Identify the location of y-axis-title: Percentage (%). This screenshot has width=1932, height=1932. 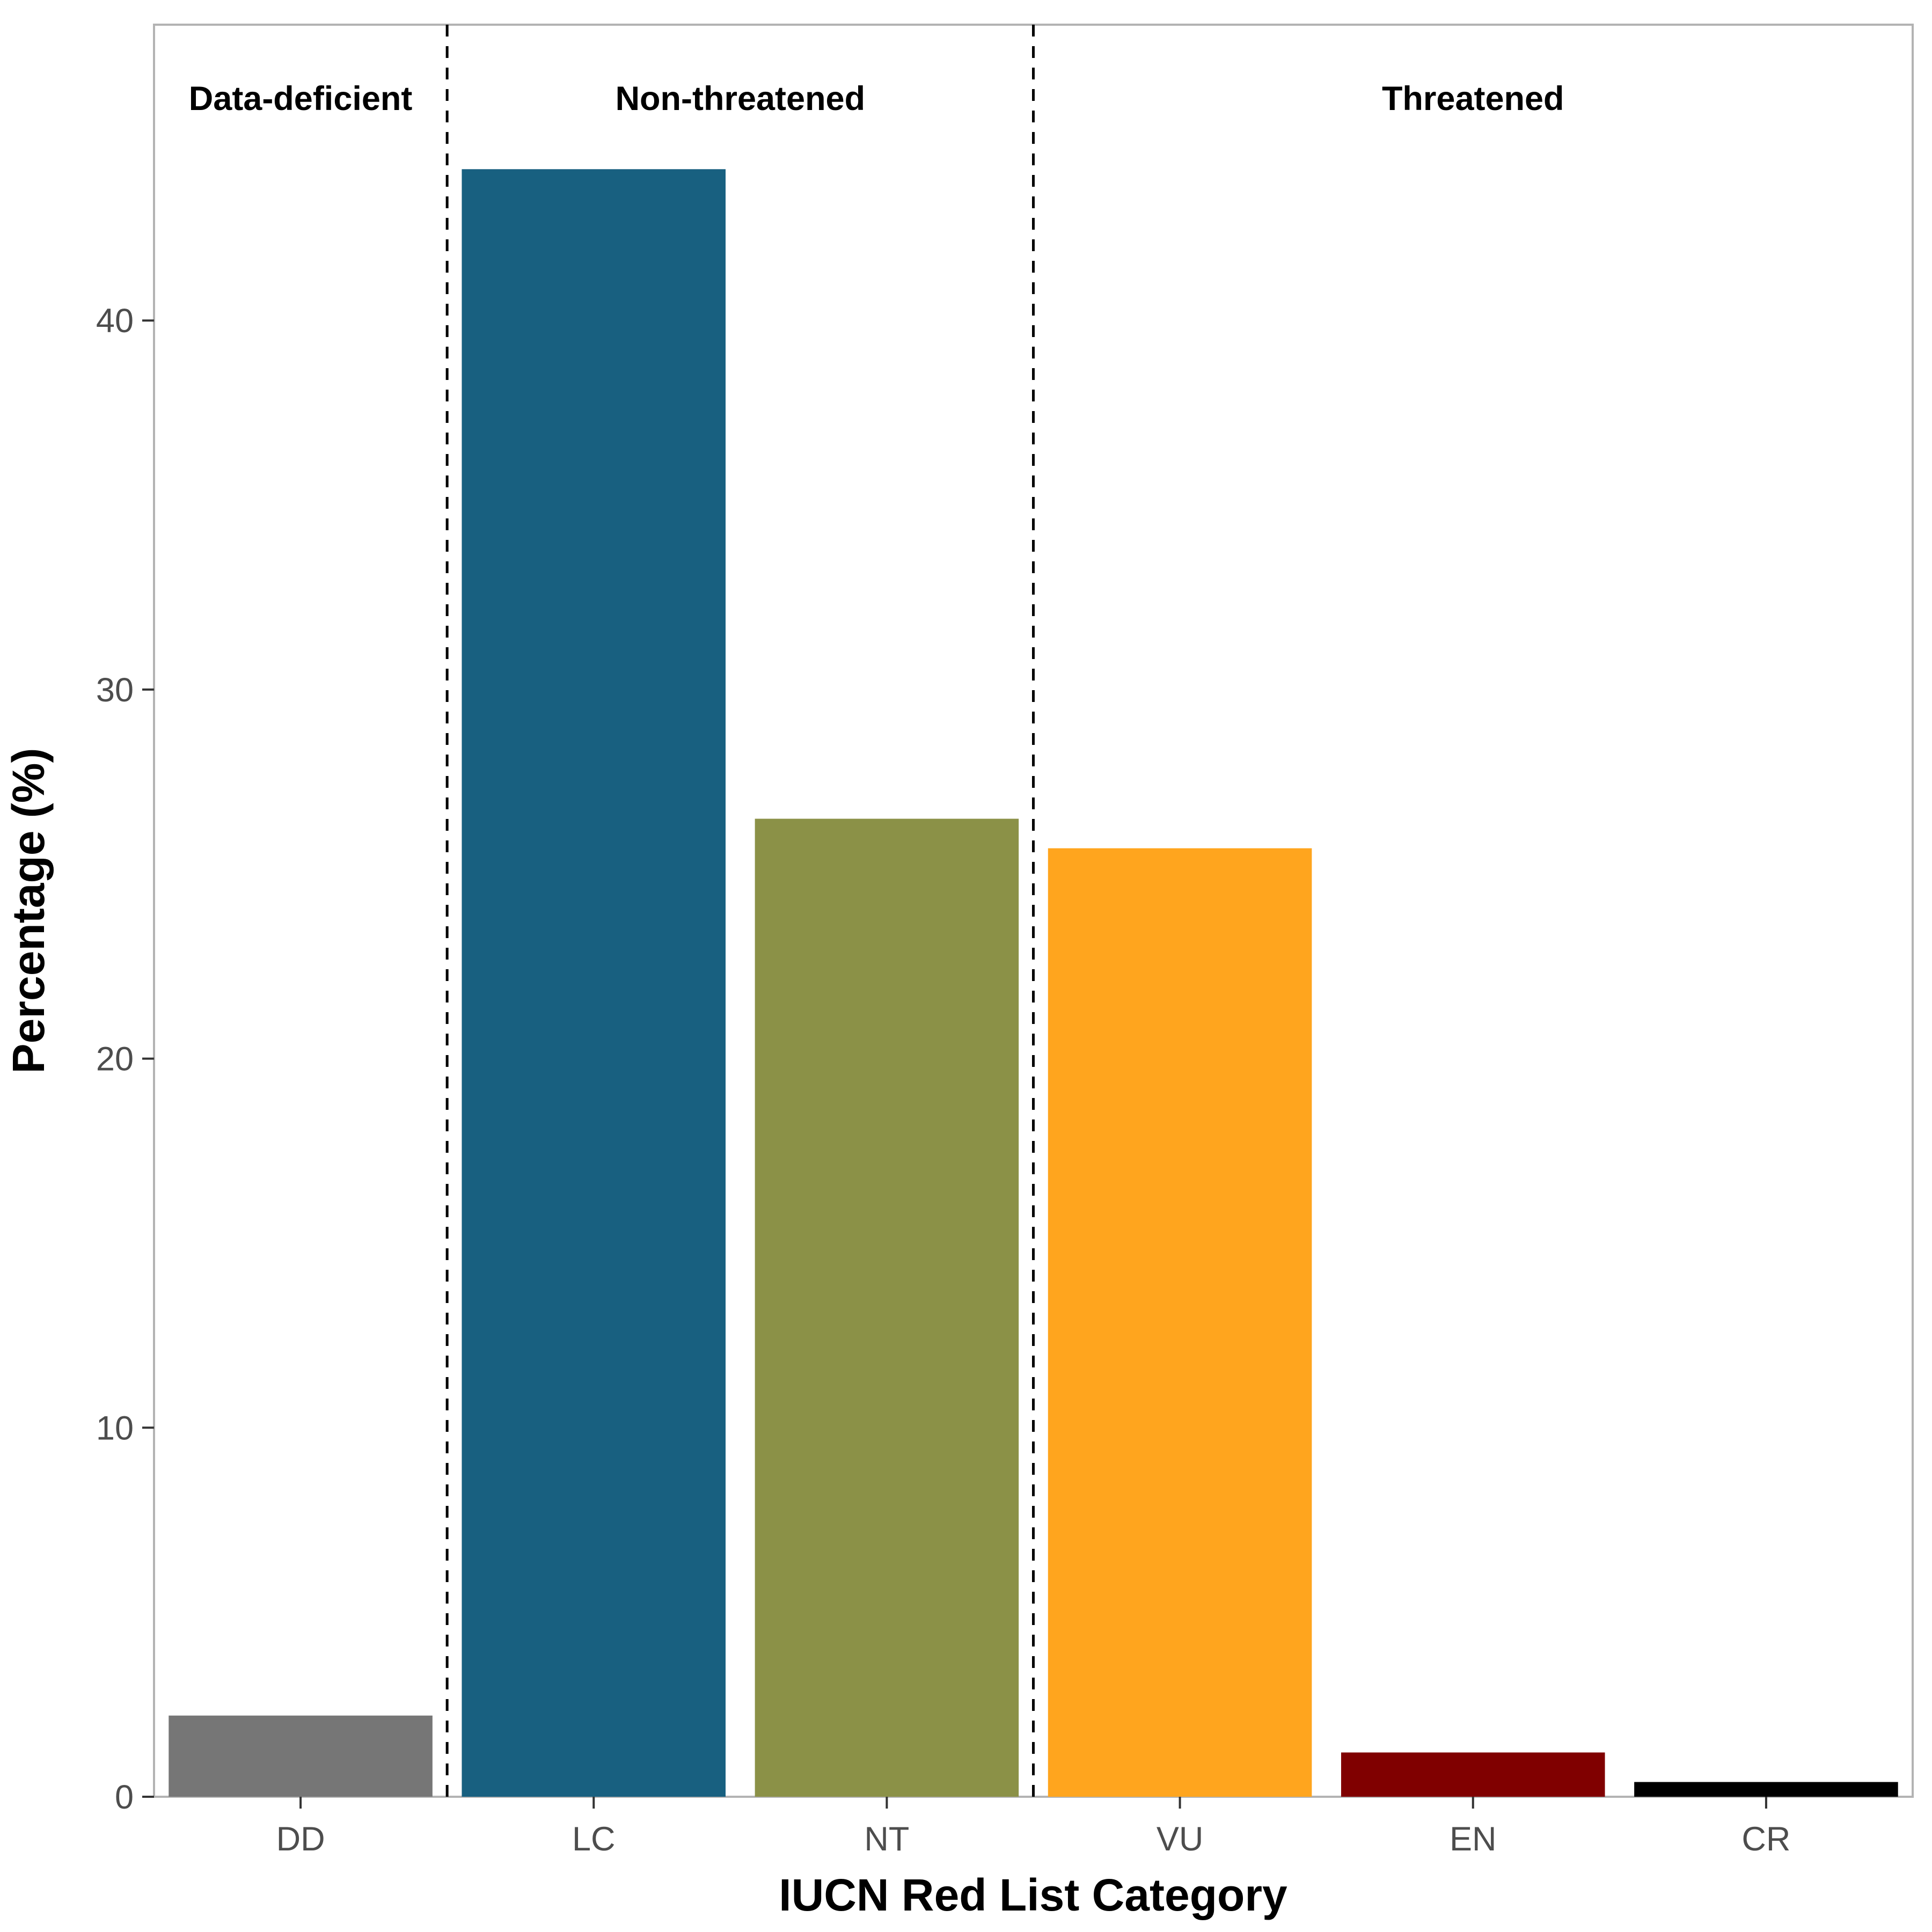
(28, 911).